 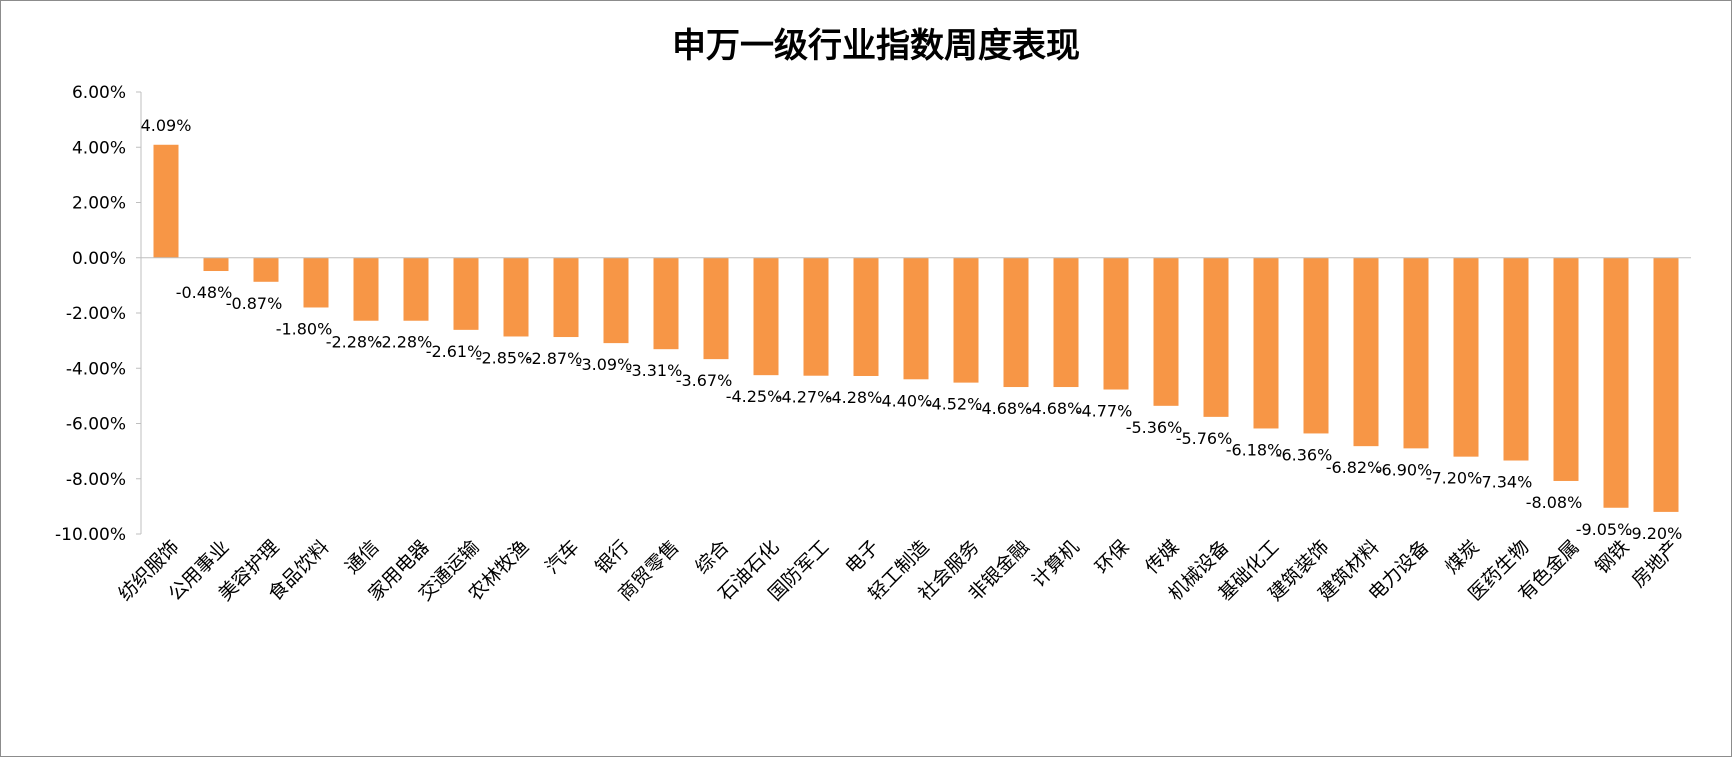 What do you see at coordinates (166, 125) in the screenshot?
I see `data-label: 4.09%` at bounding box center [166, 125].